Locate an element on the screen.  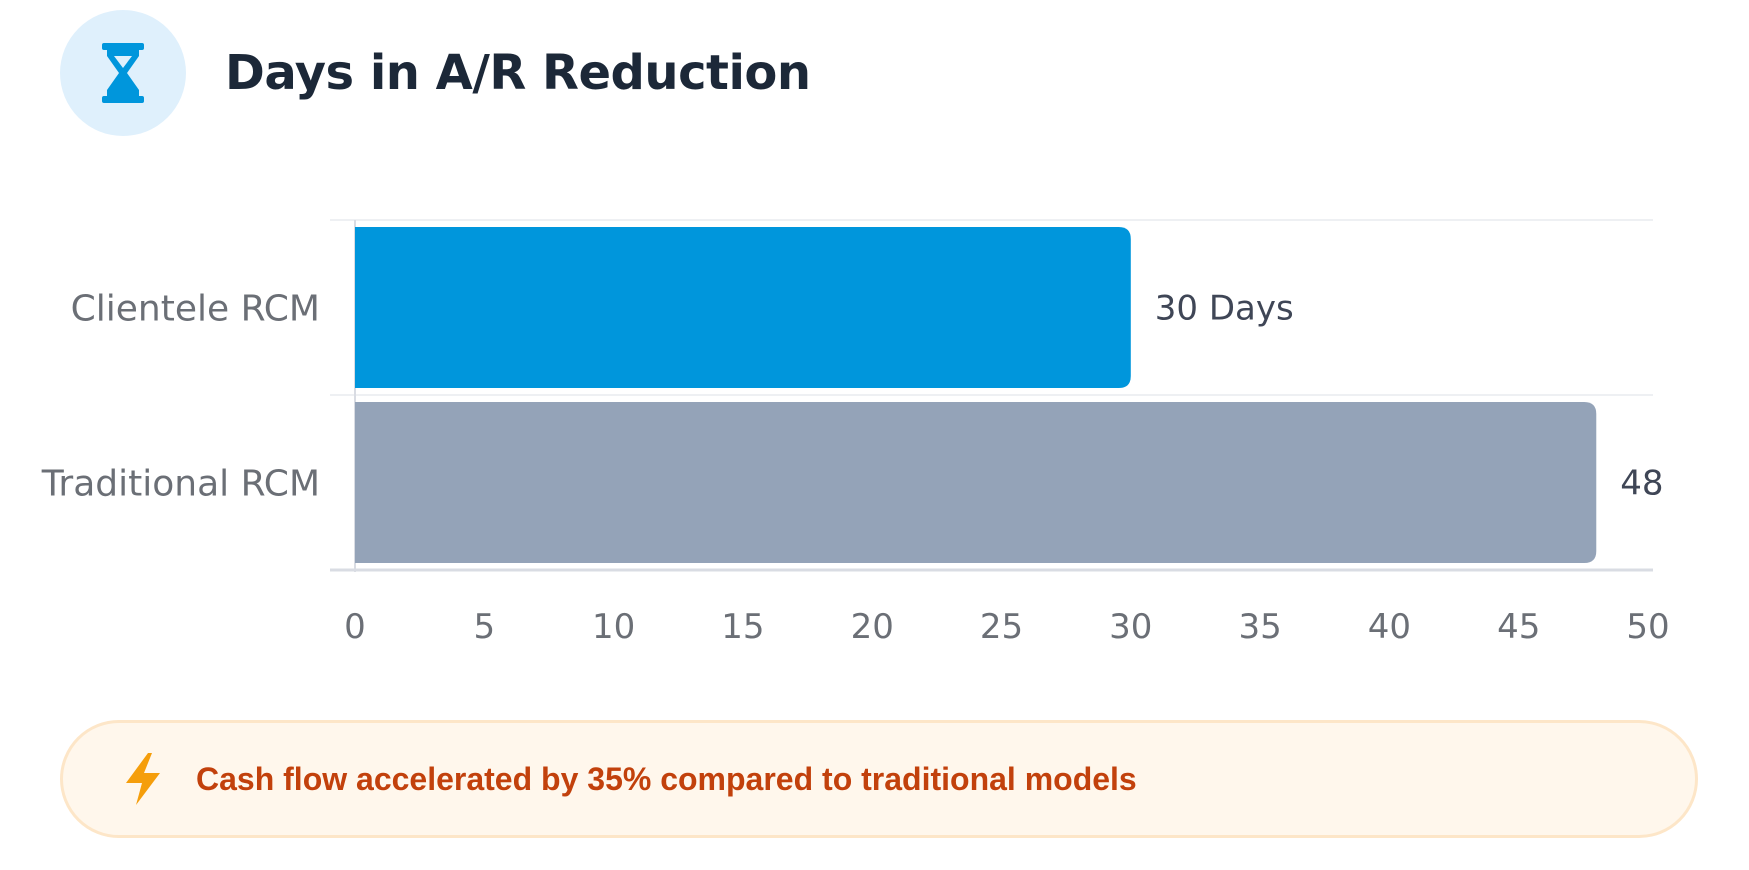
category-label: Traditional RCM is located at coordinates (180, 484).